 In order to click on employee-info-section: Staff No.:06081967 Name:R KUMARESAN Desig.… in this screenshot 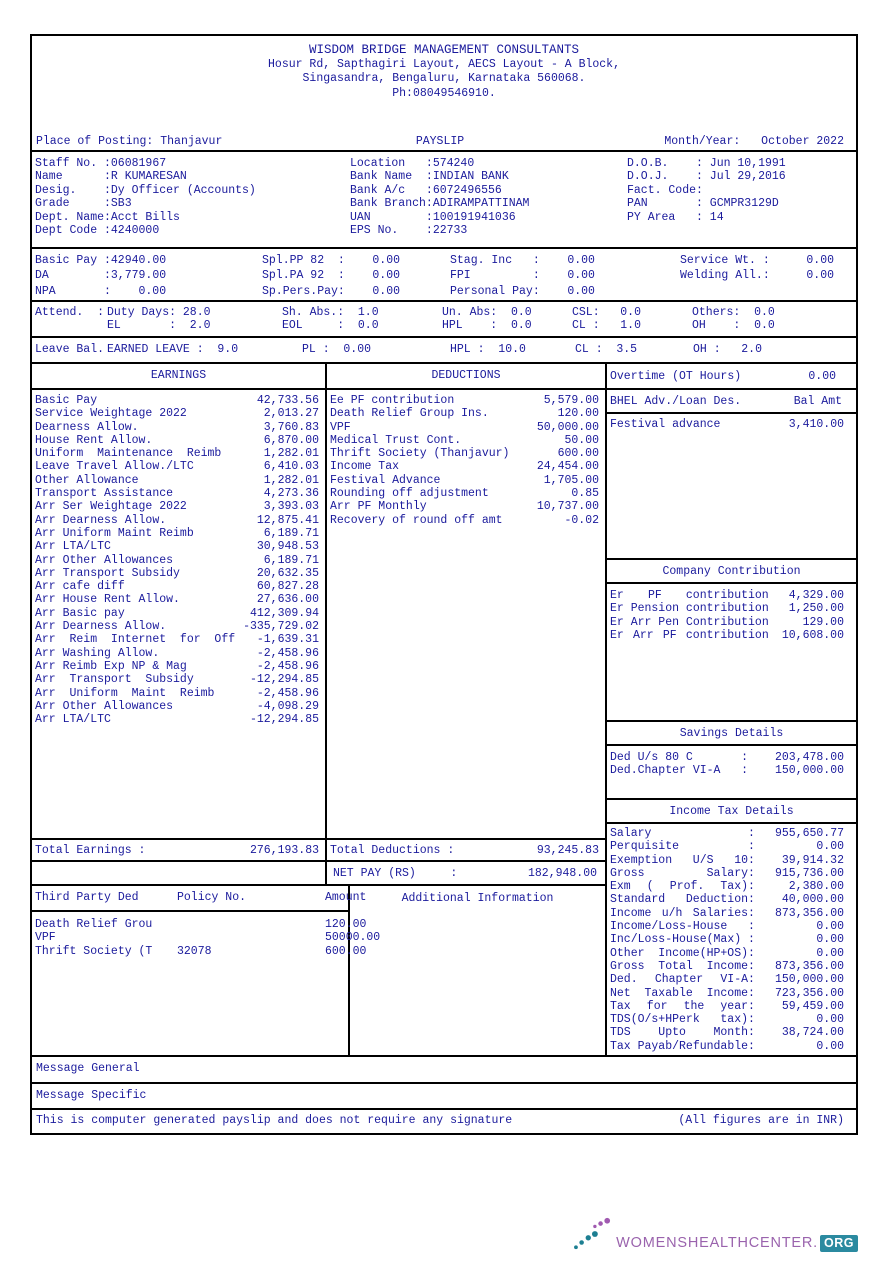, I will do `click(444, 200)`.